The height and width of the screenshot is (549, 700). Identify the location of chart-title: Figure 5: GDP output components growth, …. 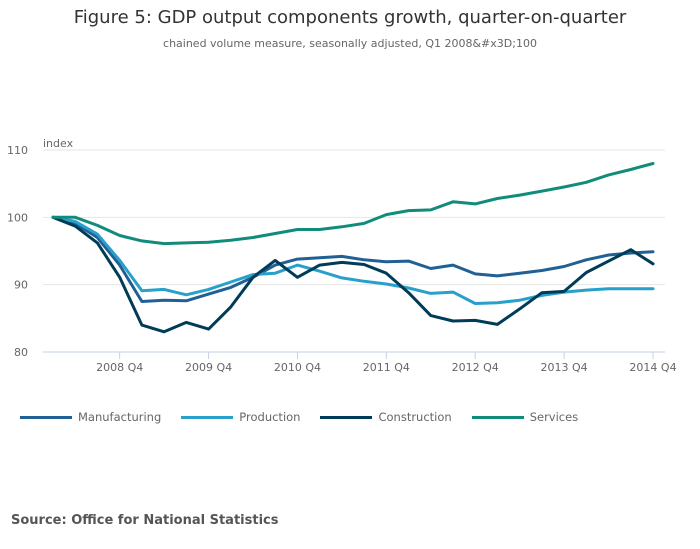
(350, 17).